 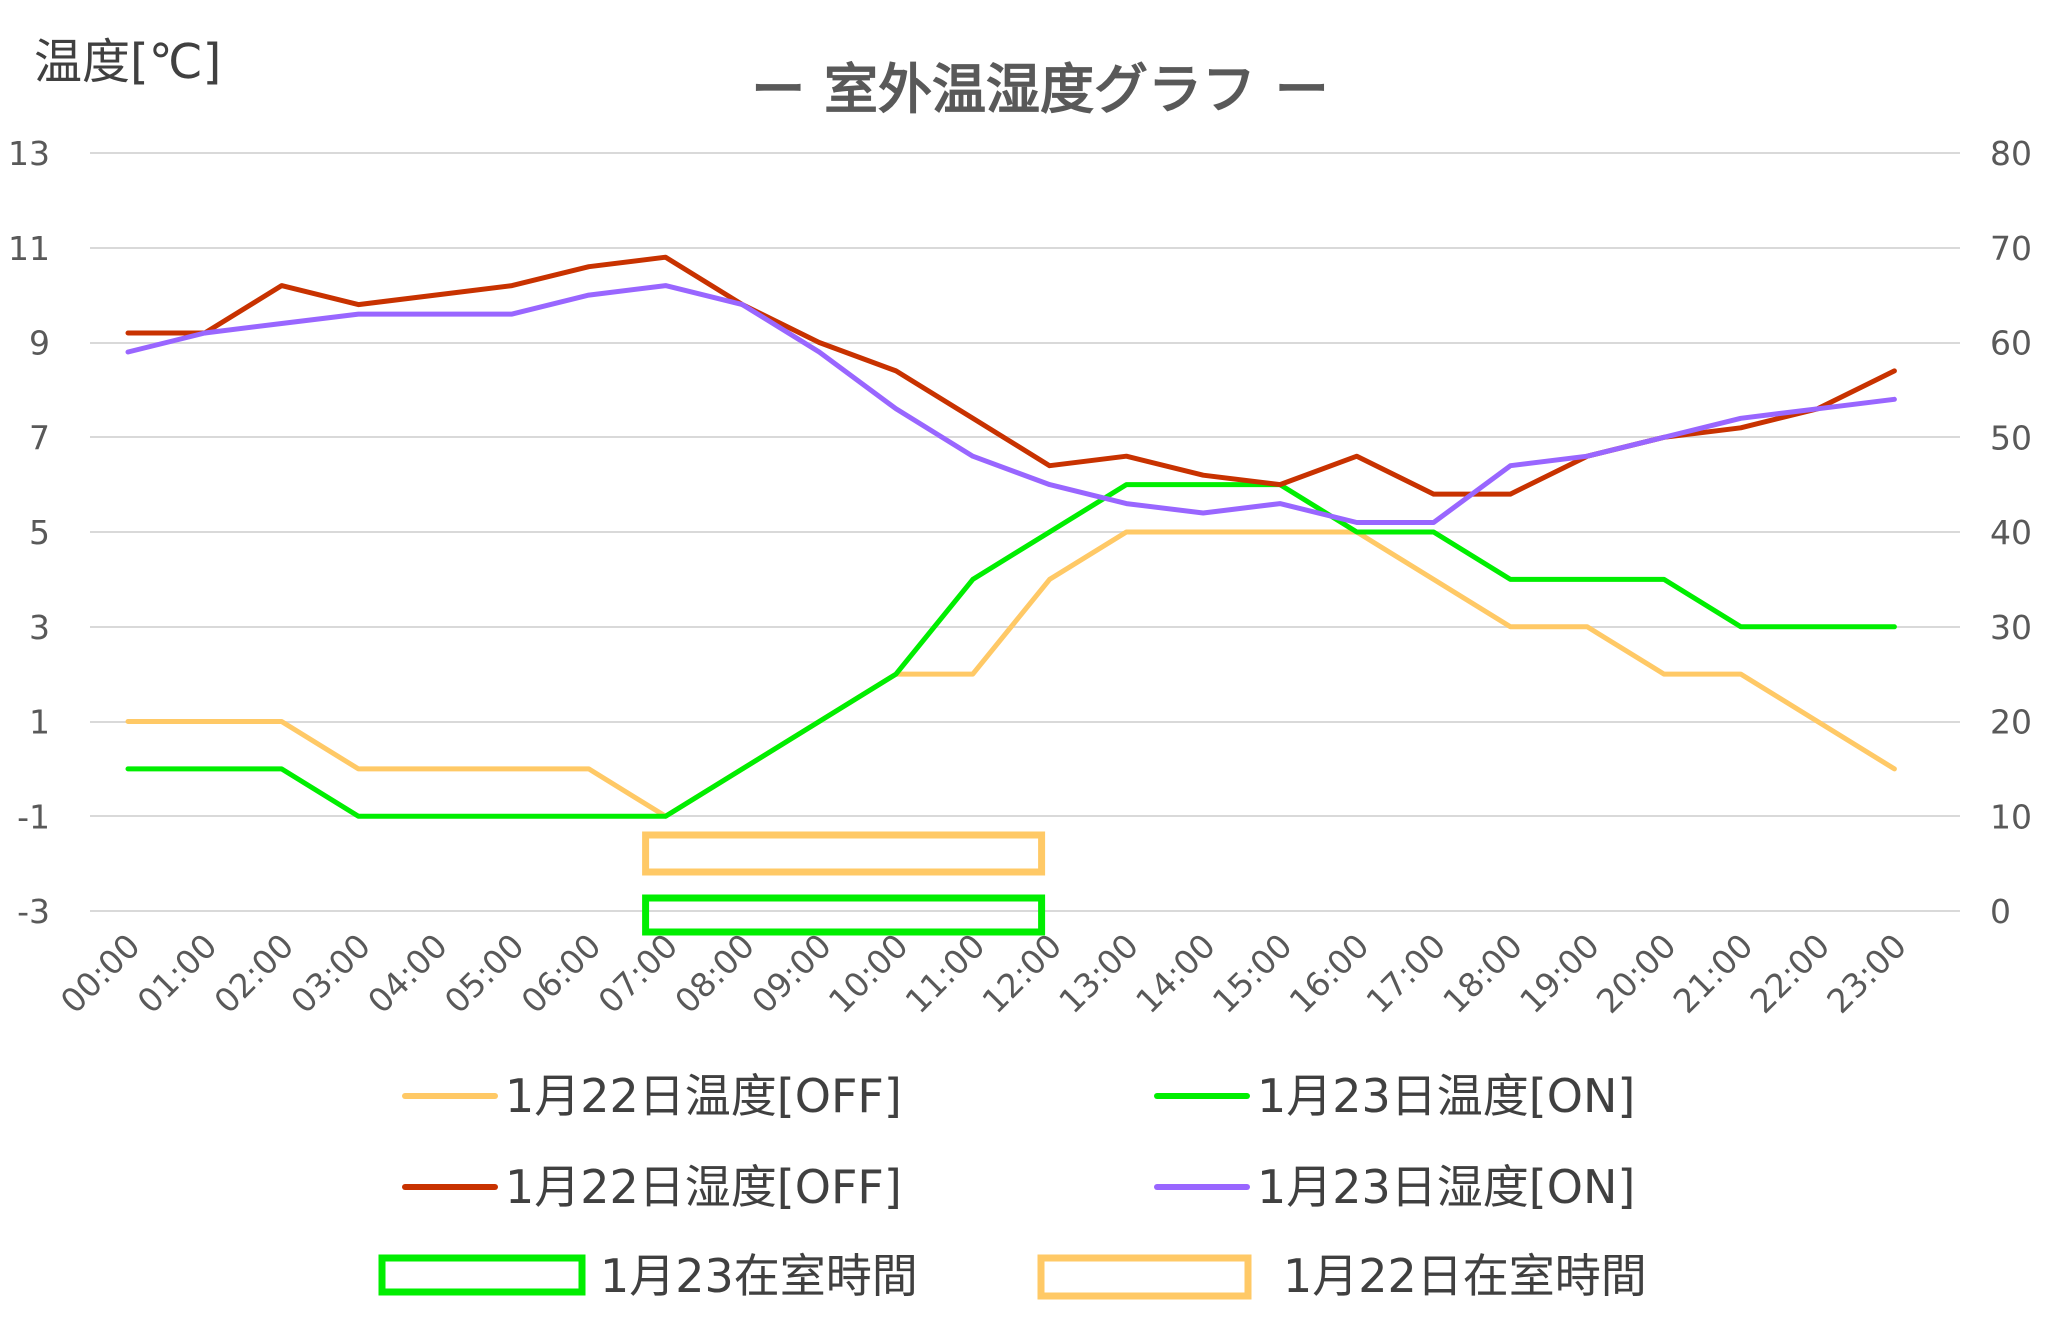 I want to click on x-tick-label: 03:00, so click(x=330, y=973).